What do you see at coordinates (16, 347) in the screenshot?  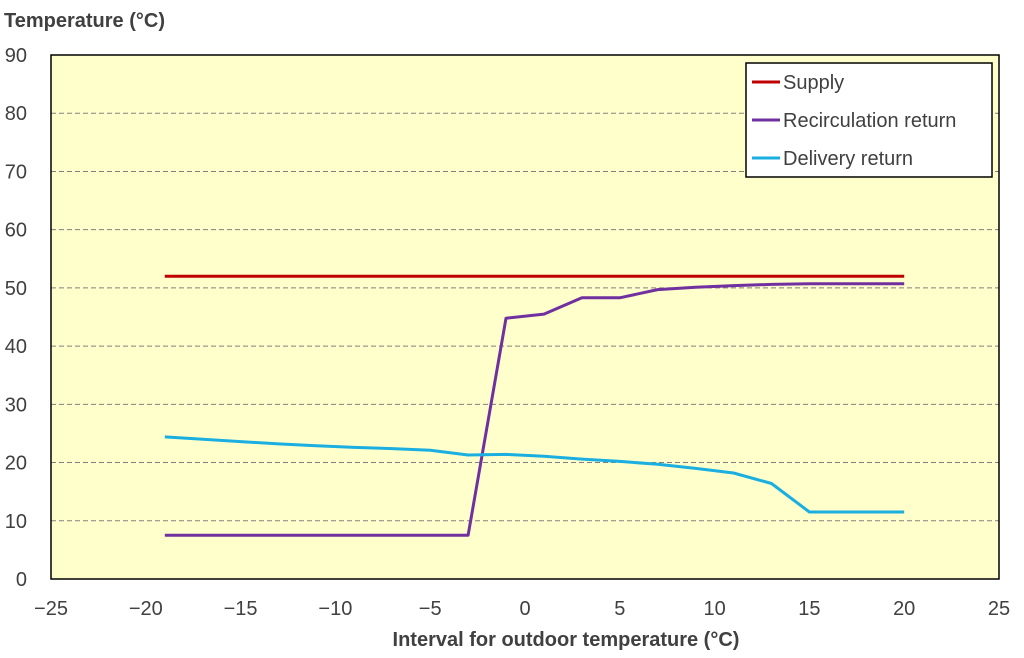 I see `y-tick-label: 40` at bounding box center [16, 347].